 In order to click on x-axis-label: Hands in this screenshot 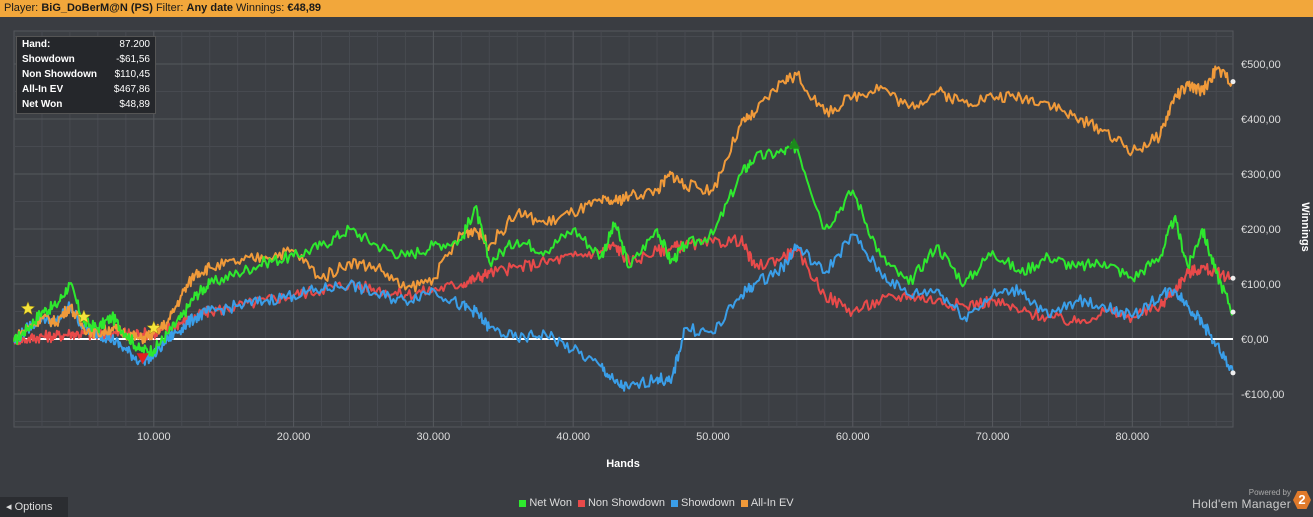, I will do `click(623, 464)`.